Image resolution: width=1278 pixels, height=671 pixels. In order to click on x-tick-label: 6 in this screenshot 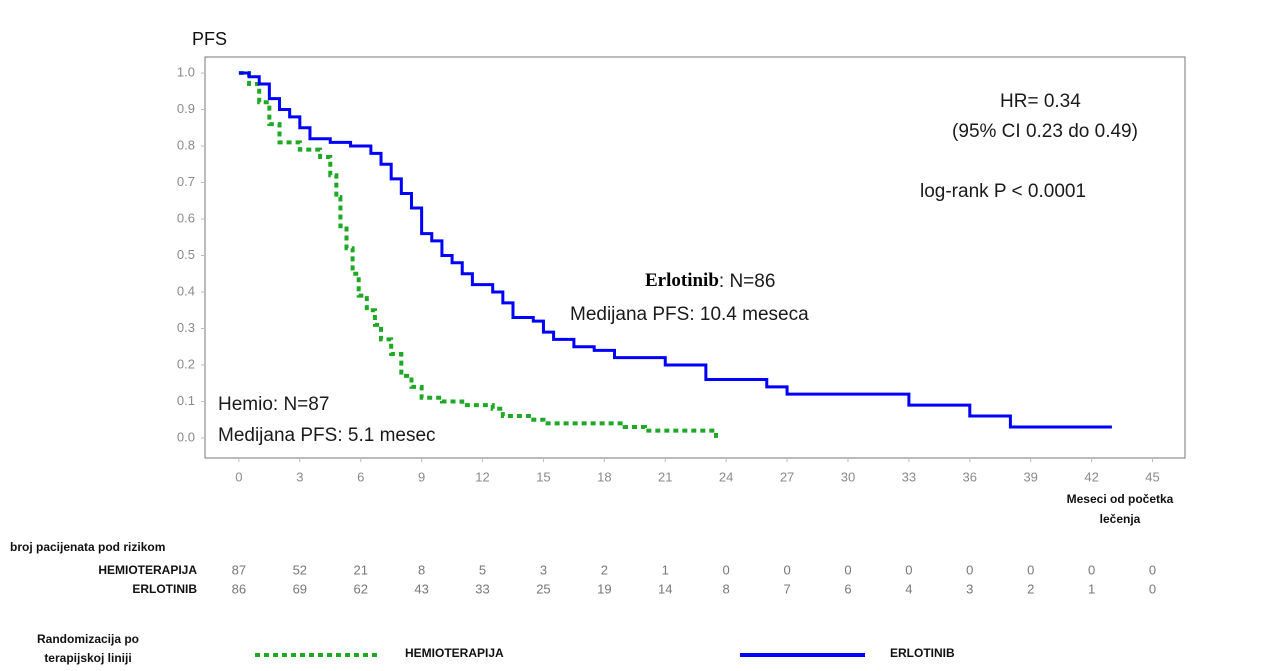, I will do `click(360, 476)`.